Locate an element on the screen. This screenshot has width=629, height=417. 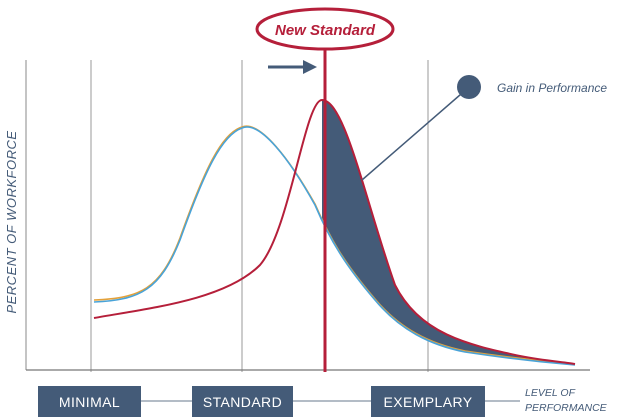
category-exemplary-label: EXEMPLARY is located at coordinates (428, 402).